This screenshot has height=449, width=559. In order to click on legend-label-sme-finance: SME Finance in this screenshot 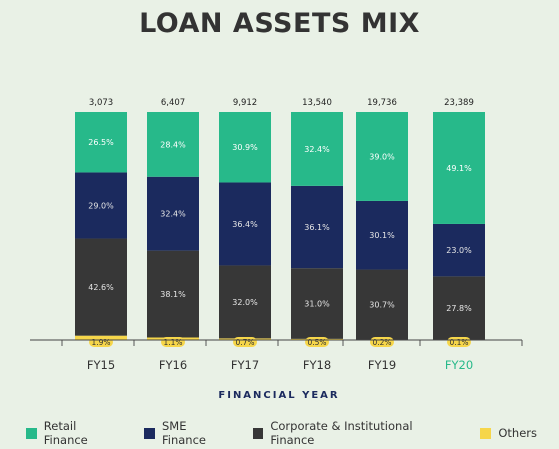, I will do `click(183, 433)`.